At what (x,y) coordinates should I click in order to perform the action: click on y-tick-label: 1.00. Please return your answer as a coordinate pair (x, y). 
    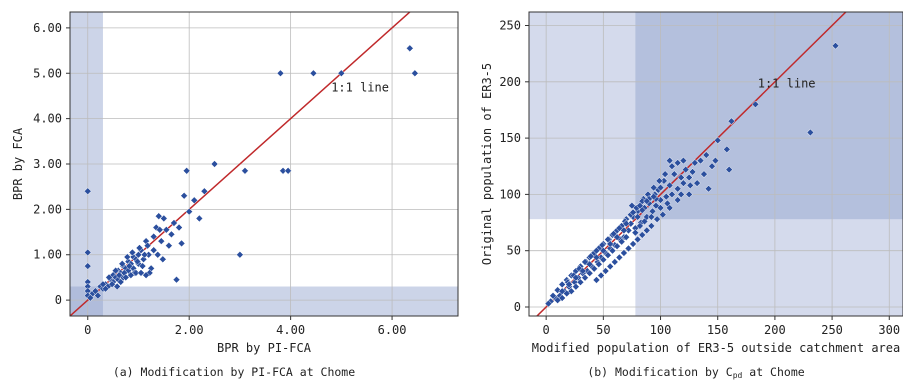
    Looking at the image, I should click on (47, 255).